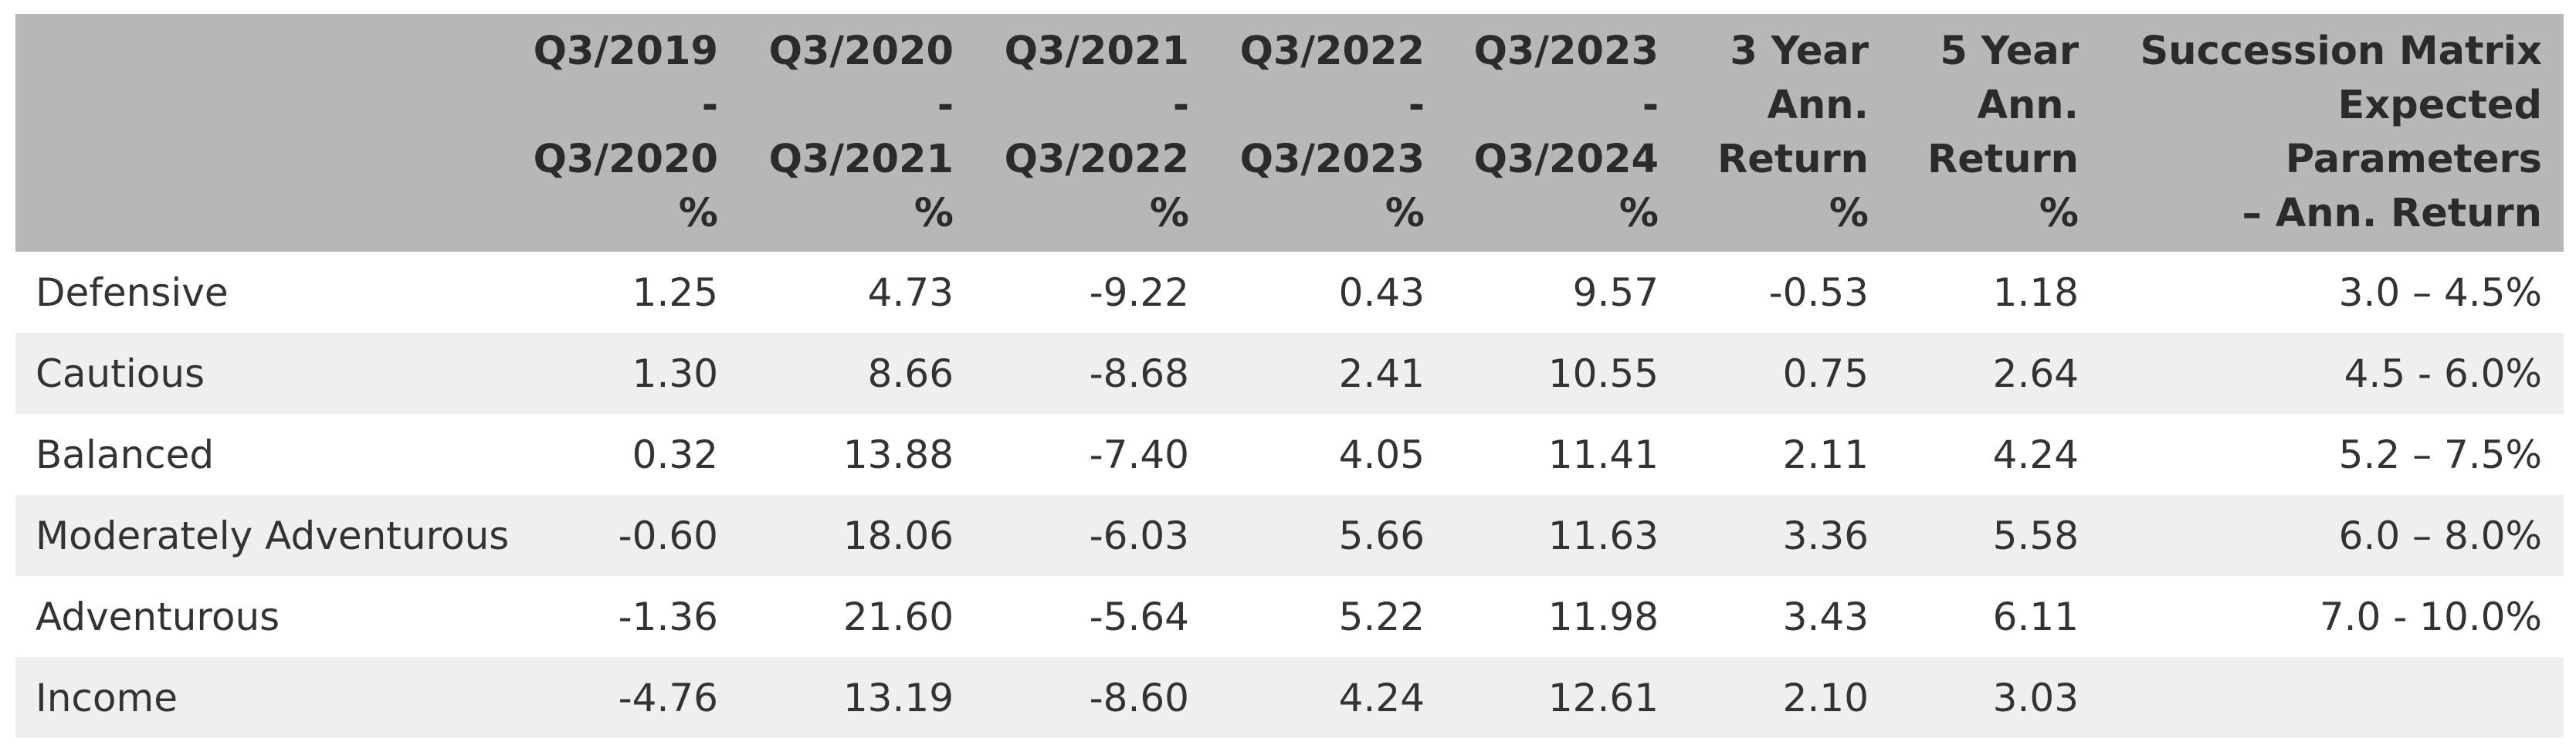 The height and width of the screenshot is (749, 2576). What do you see at coordinates (675, 373) in the screenshot?
I see `table-cell: 1.30` at bounding box center [675, 373].